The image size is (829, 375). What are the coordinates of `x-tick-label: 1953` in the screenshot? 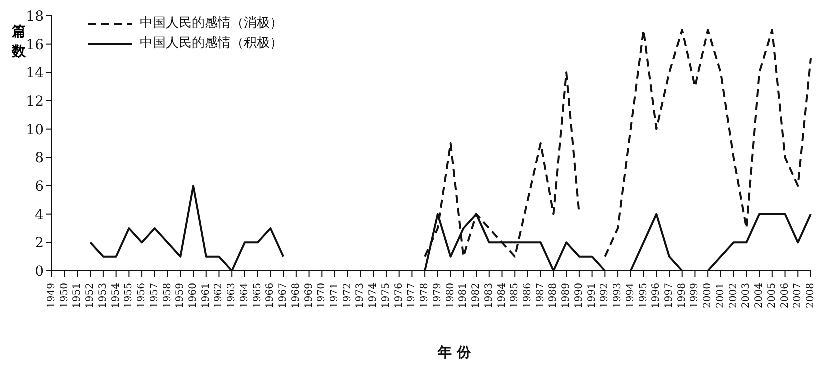 It's located at (103, 295).